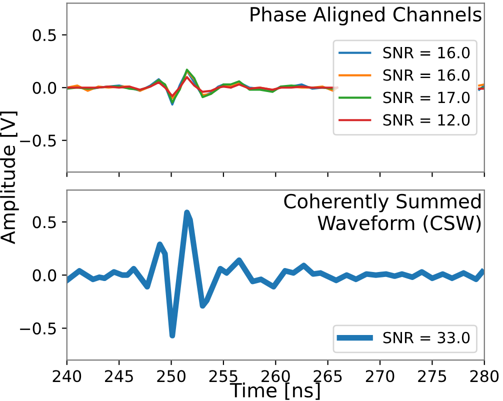 The height and width of the screenshot is (401, 503). What do you see at coordinates (426, 98) in the screenshot?
I see `legend-label: SNR = 17.0` at bounding box center [426, 98].